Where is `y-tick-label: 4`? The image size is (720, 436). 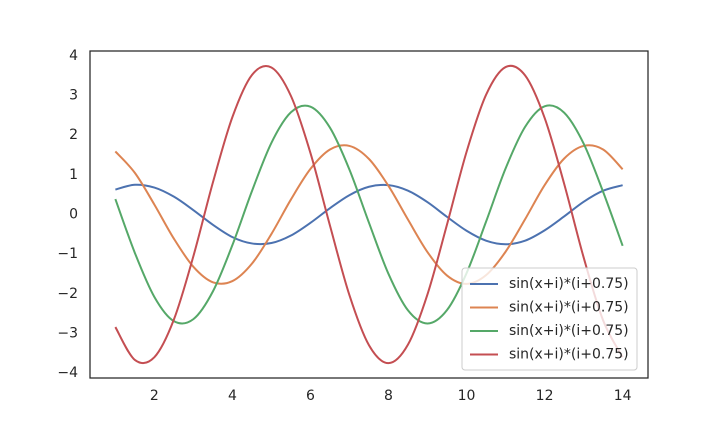 y-tick-label: 4 is located at coordinates (73, 56).